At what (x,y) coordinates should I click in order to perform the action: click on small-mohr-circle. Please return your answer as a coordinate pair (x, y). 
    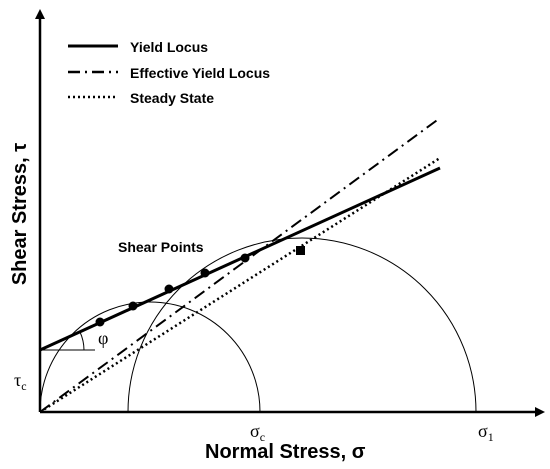
    Looking at the image, I should click on (150, 357).